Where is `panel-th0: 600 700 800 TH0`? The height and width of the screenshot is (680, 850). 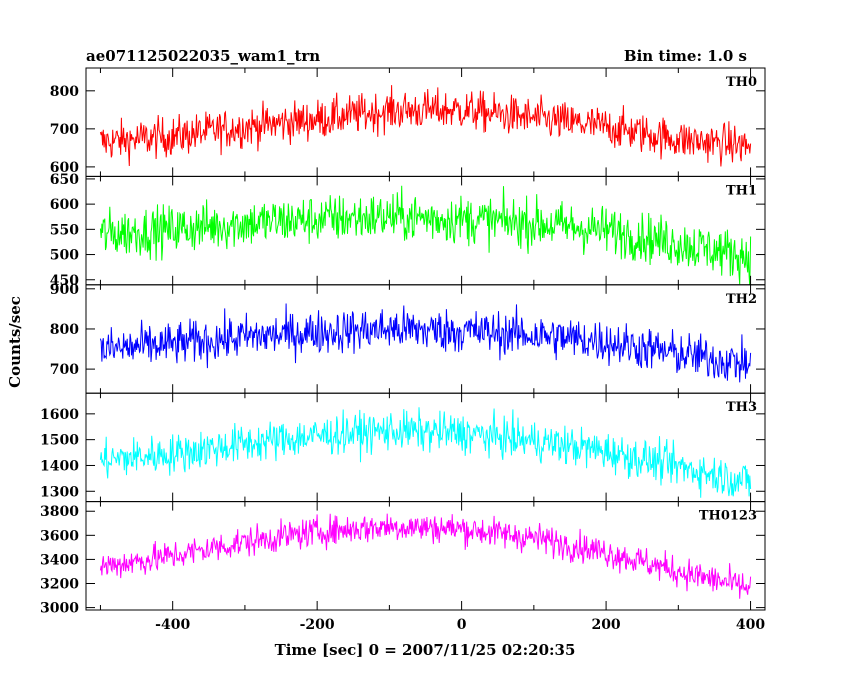
panel-th0: 600 700 800 TH0 is located at coordinates (408, 122).